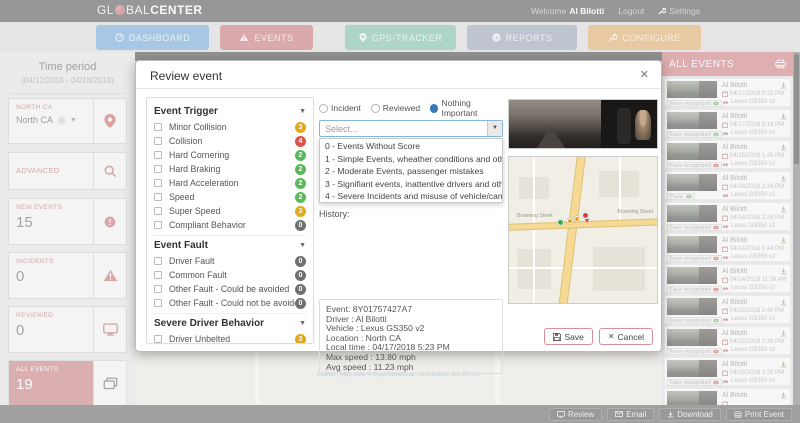 Image resolution: width=800 pixels, height=423 pixels. What do you see at coordinates (230, 155) in the screenshot?
I see `checklist-item: Hard Cornering 2` at bounding box center [230, 155].